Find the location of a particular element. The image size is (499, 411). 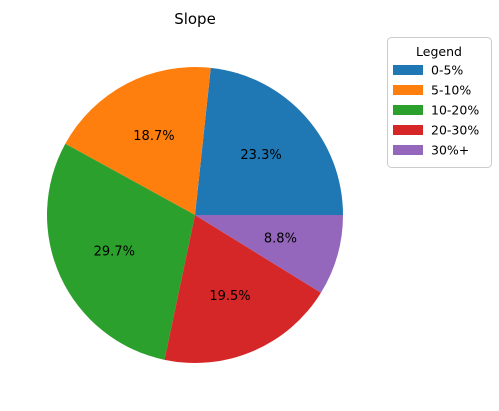

chart-title: Slope is located at coordinates (195, 19).